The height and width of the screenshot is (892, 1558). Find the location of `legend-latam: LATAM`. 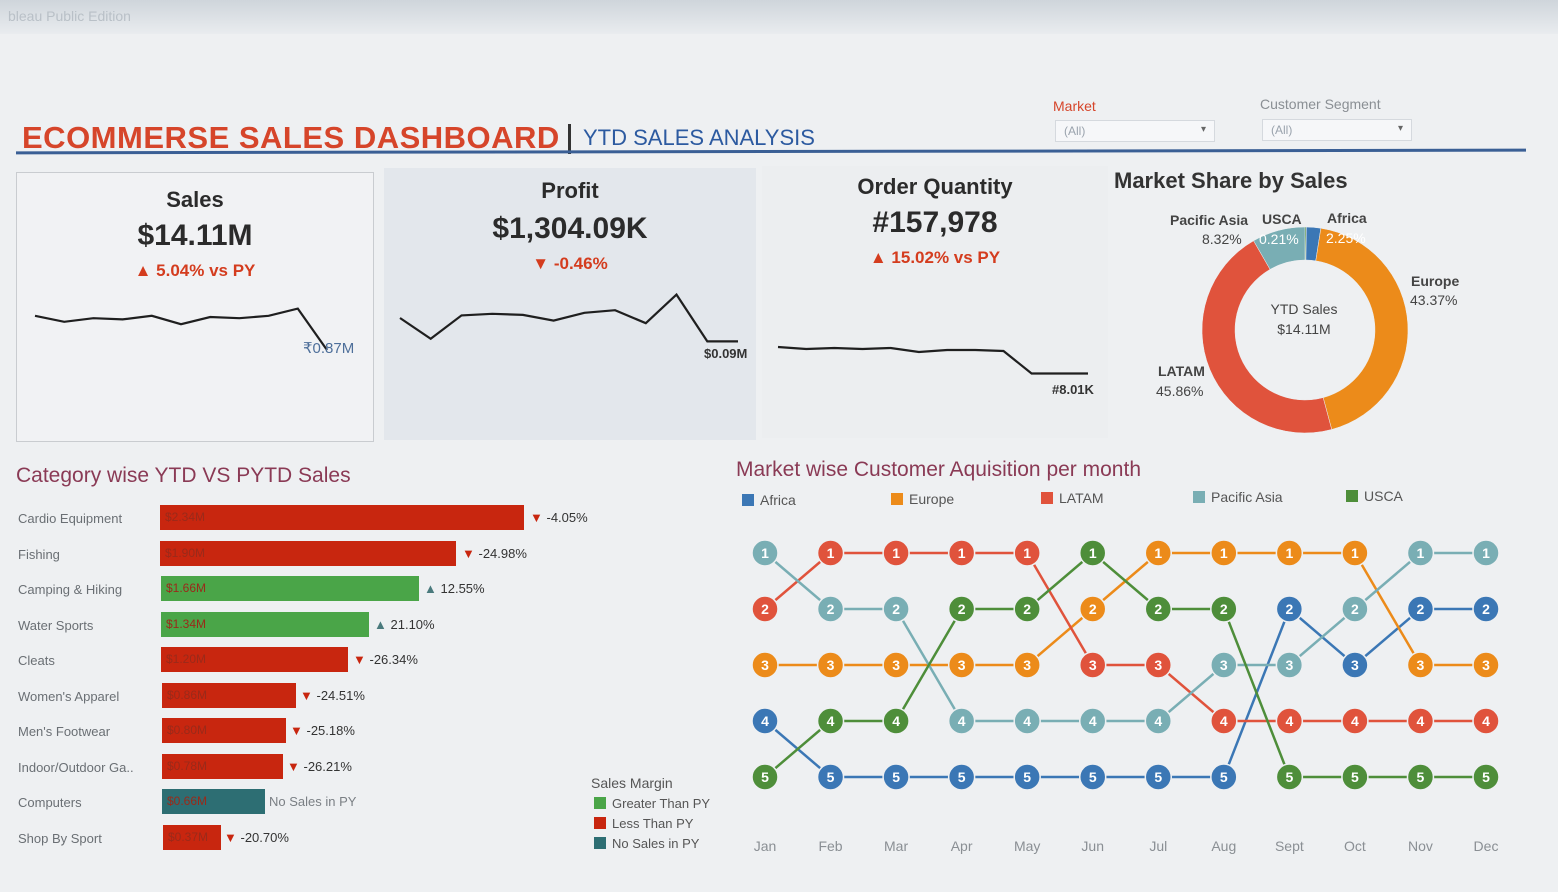

legend-latam: LATAM is located at coordinates (1072, 498).